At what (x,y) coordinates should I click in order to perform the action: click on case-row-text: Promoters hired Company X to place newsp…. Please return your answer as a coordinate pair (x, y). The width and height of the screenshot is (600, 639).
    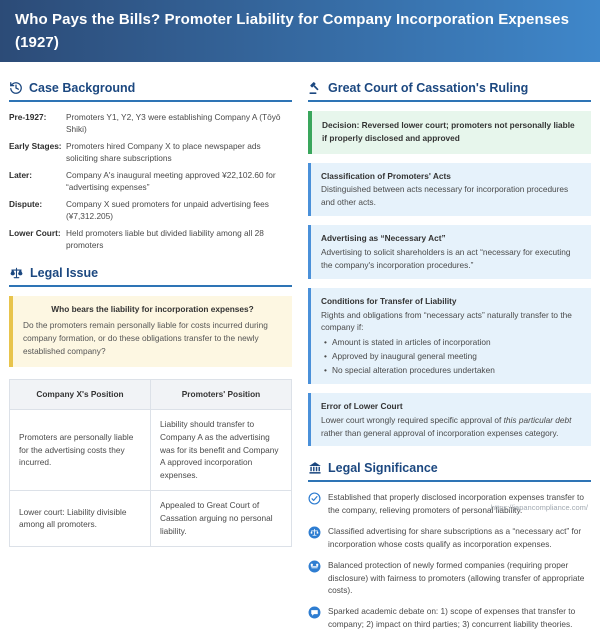
    Looking at the image, I should click on (163, 152).